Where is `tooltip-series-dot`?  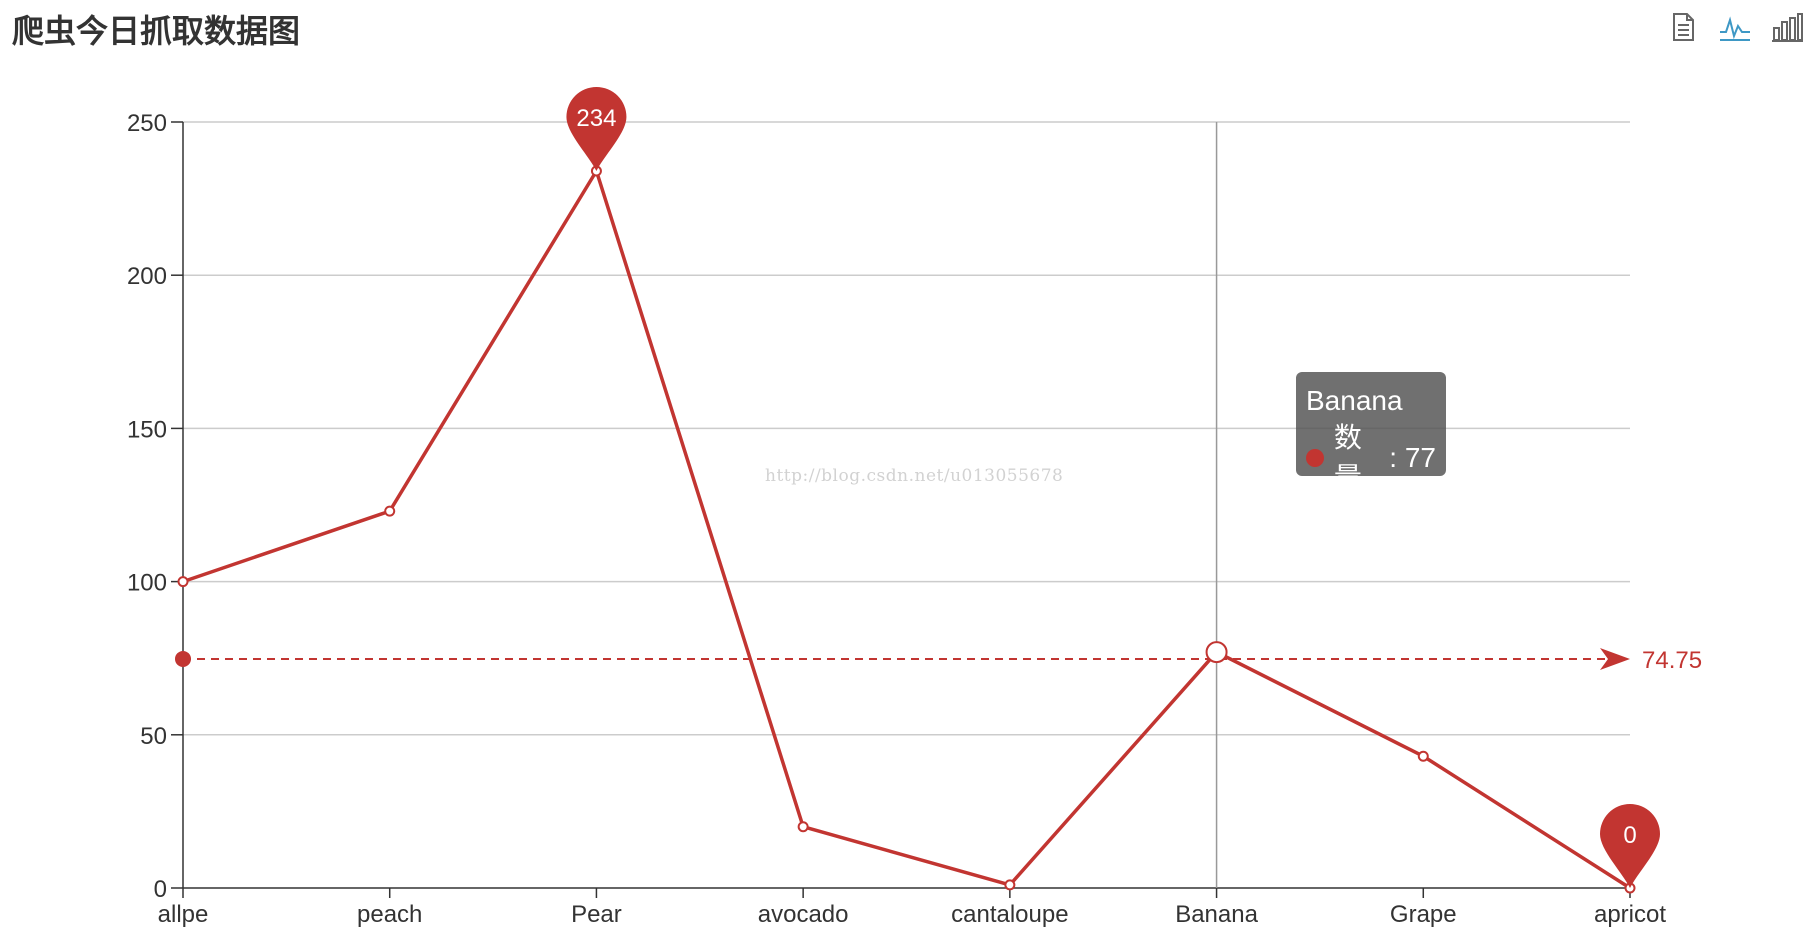
tooltip-series-dot is located at coordinates (1315, 458).